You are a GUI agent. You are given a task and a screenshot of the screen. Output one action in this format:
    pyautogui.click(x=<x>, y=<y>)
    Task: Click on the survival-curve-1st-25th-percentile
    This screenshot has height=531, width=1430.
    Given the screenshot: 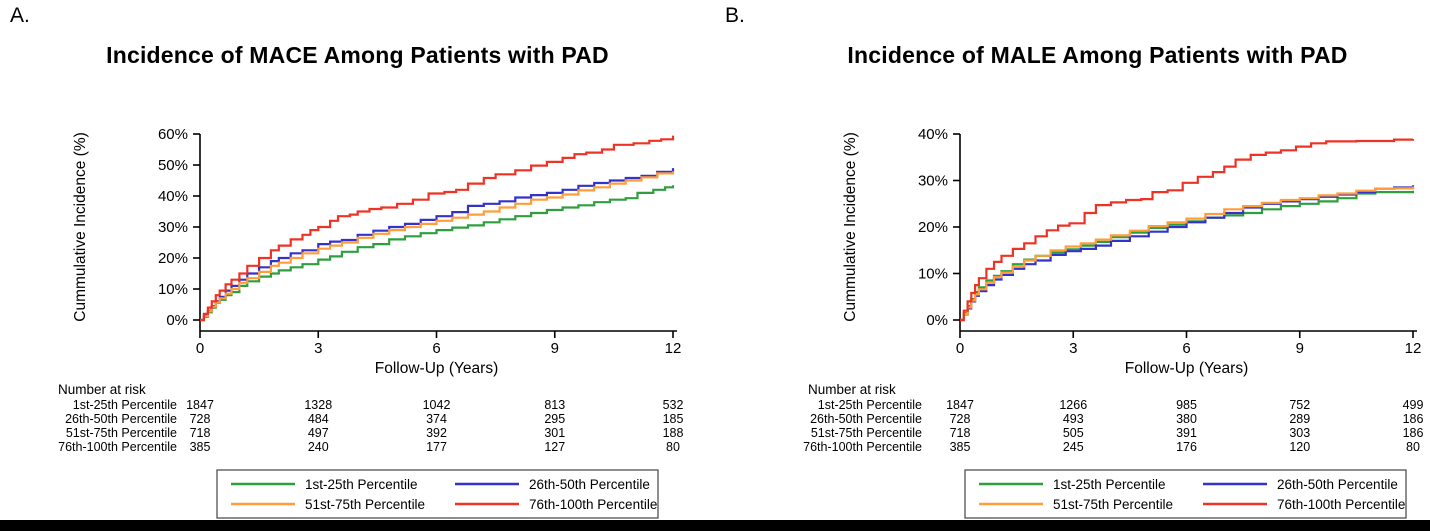 What is the action you would take?
    pyautogui.click(x=437, y=253)
    